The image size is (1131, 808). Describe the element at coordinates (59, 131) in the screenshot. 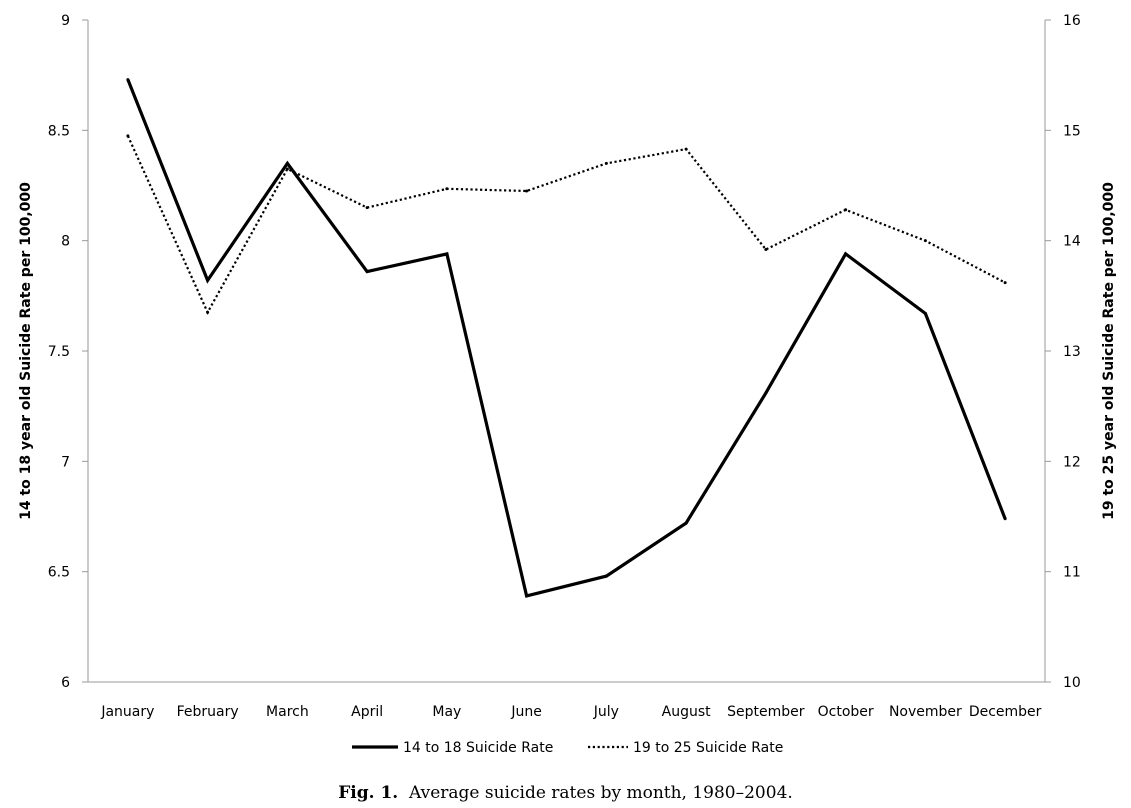

I see `left-tick-label: 8.5` at that location.